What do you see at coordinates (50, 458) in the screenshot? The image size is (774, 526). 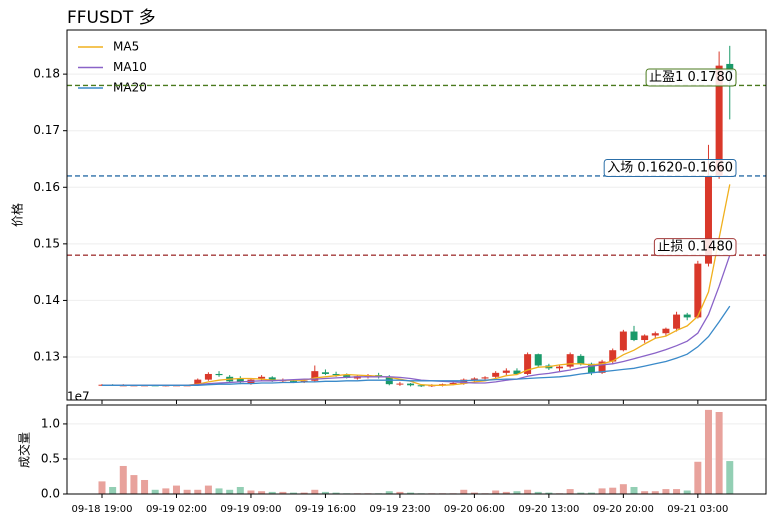 I see `y-tick-label: 0.5` at bounding box center [50, 458].